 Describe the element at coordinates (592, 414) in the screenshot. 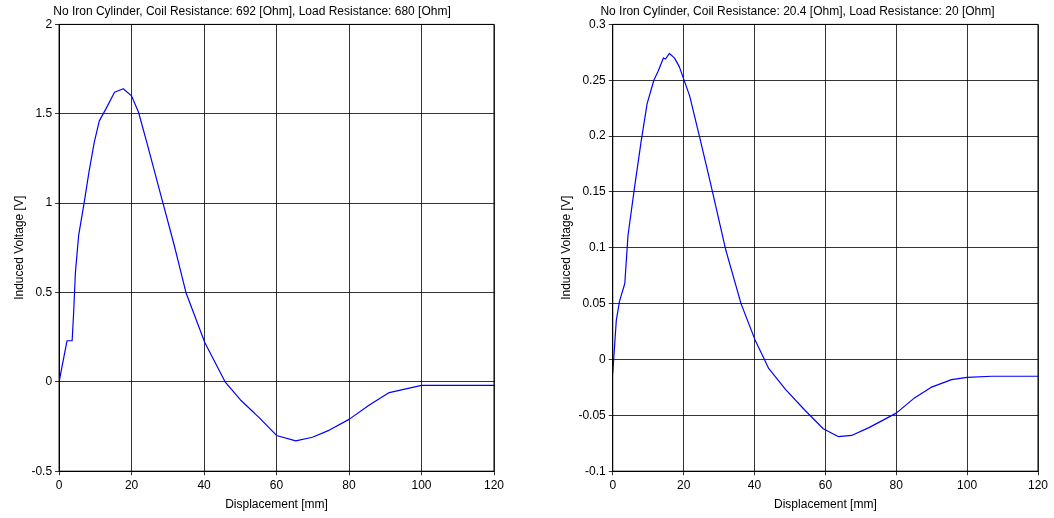

I see `y-tick-label: -0.05` at that location.